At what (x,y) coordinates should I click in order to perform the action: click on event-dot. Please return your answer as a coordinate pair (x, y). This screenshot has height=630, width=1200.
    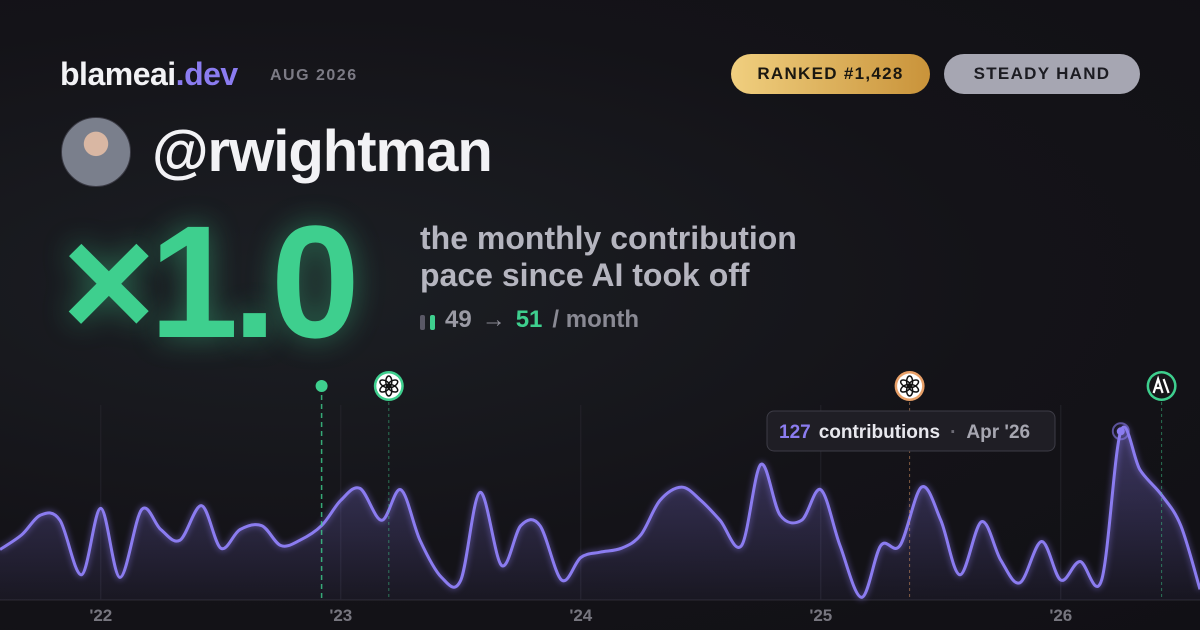
    Looking at the image, I should click on (321, 386).